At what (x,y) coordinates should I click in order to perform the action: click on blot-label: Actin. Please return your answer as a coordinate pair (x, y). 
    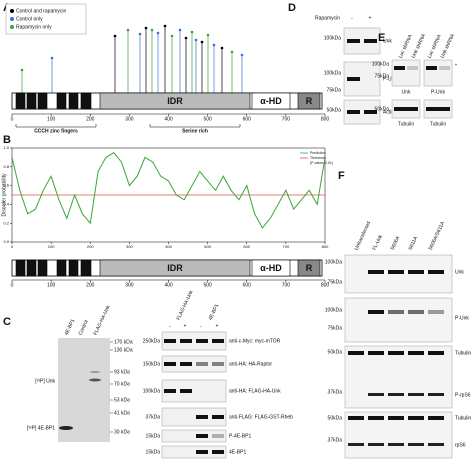
    Looking at the image, I should click on (388, 112).